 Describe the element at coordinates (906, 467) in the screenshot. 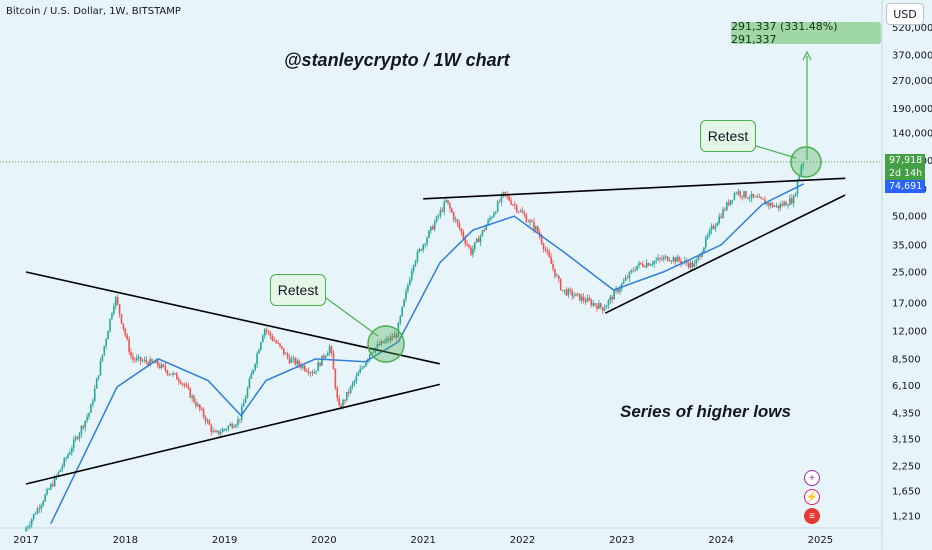

I see `y-tick-label: 2,250` at that location.